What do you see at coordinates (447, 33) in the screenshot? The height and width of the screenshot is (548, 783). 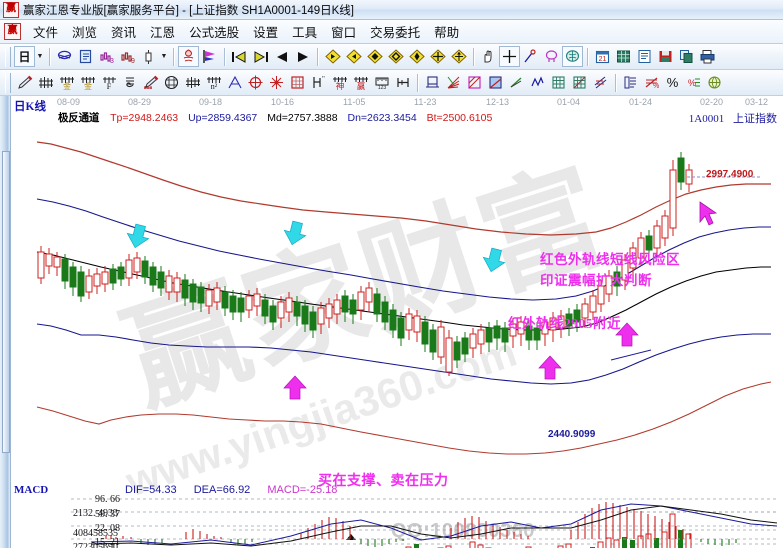 I see `menu-item-help: 帮助` at bounding box center [447, 33].